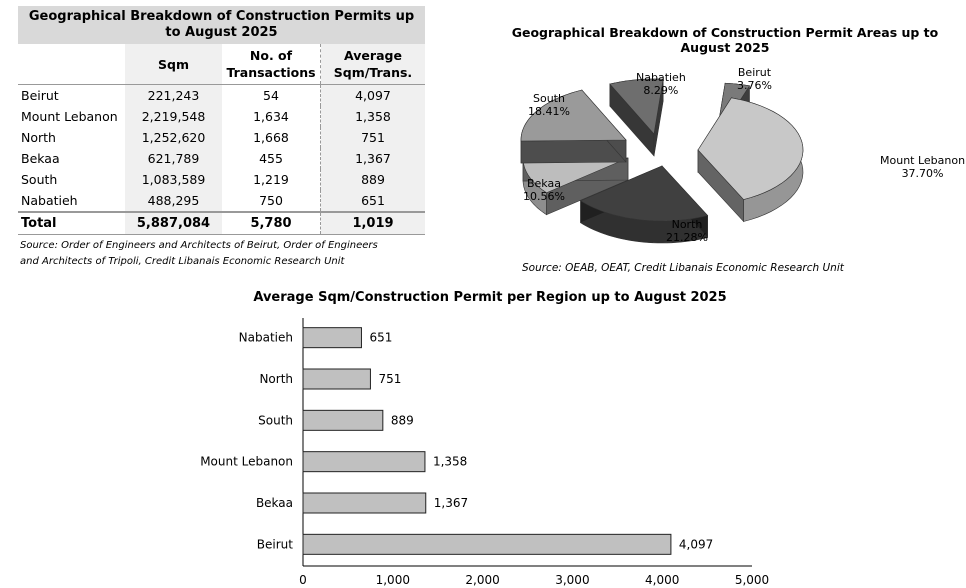 Image resolution: width=966 pixels, height=588 pixels. I want to click on header-average: Average Sqm/Trans., so click(372, 64).